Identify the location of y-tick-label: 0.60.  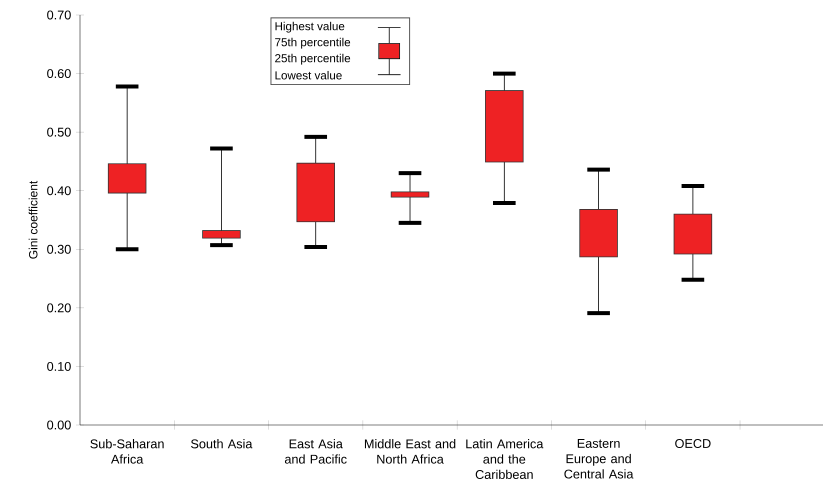
(59, 73).